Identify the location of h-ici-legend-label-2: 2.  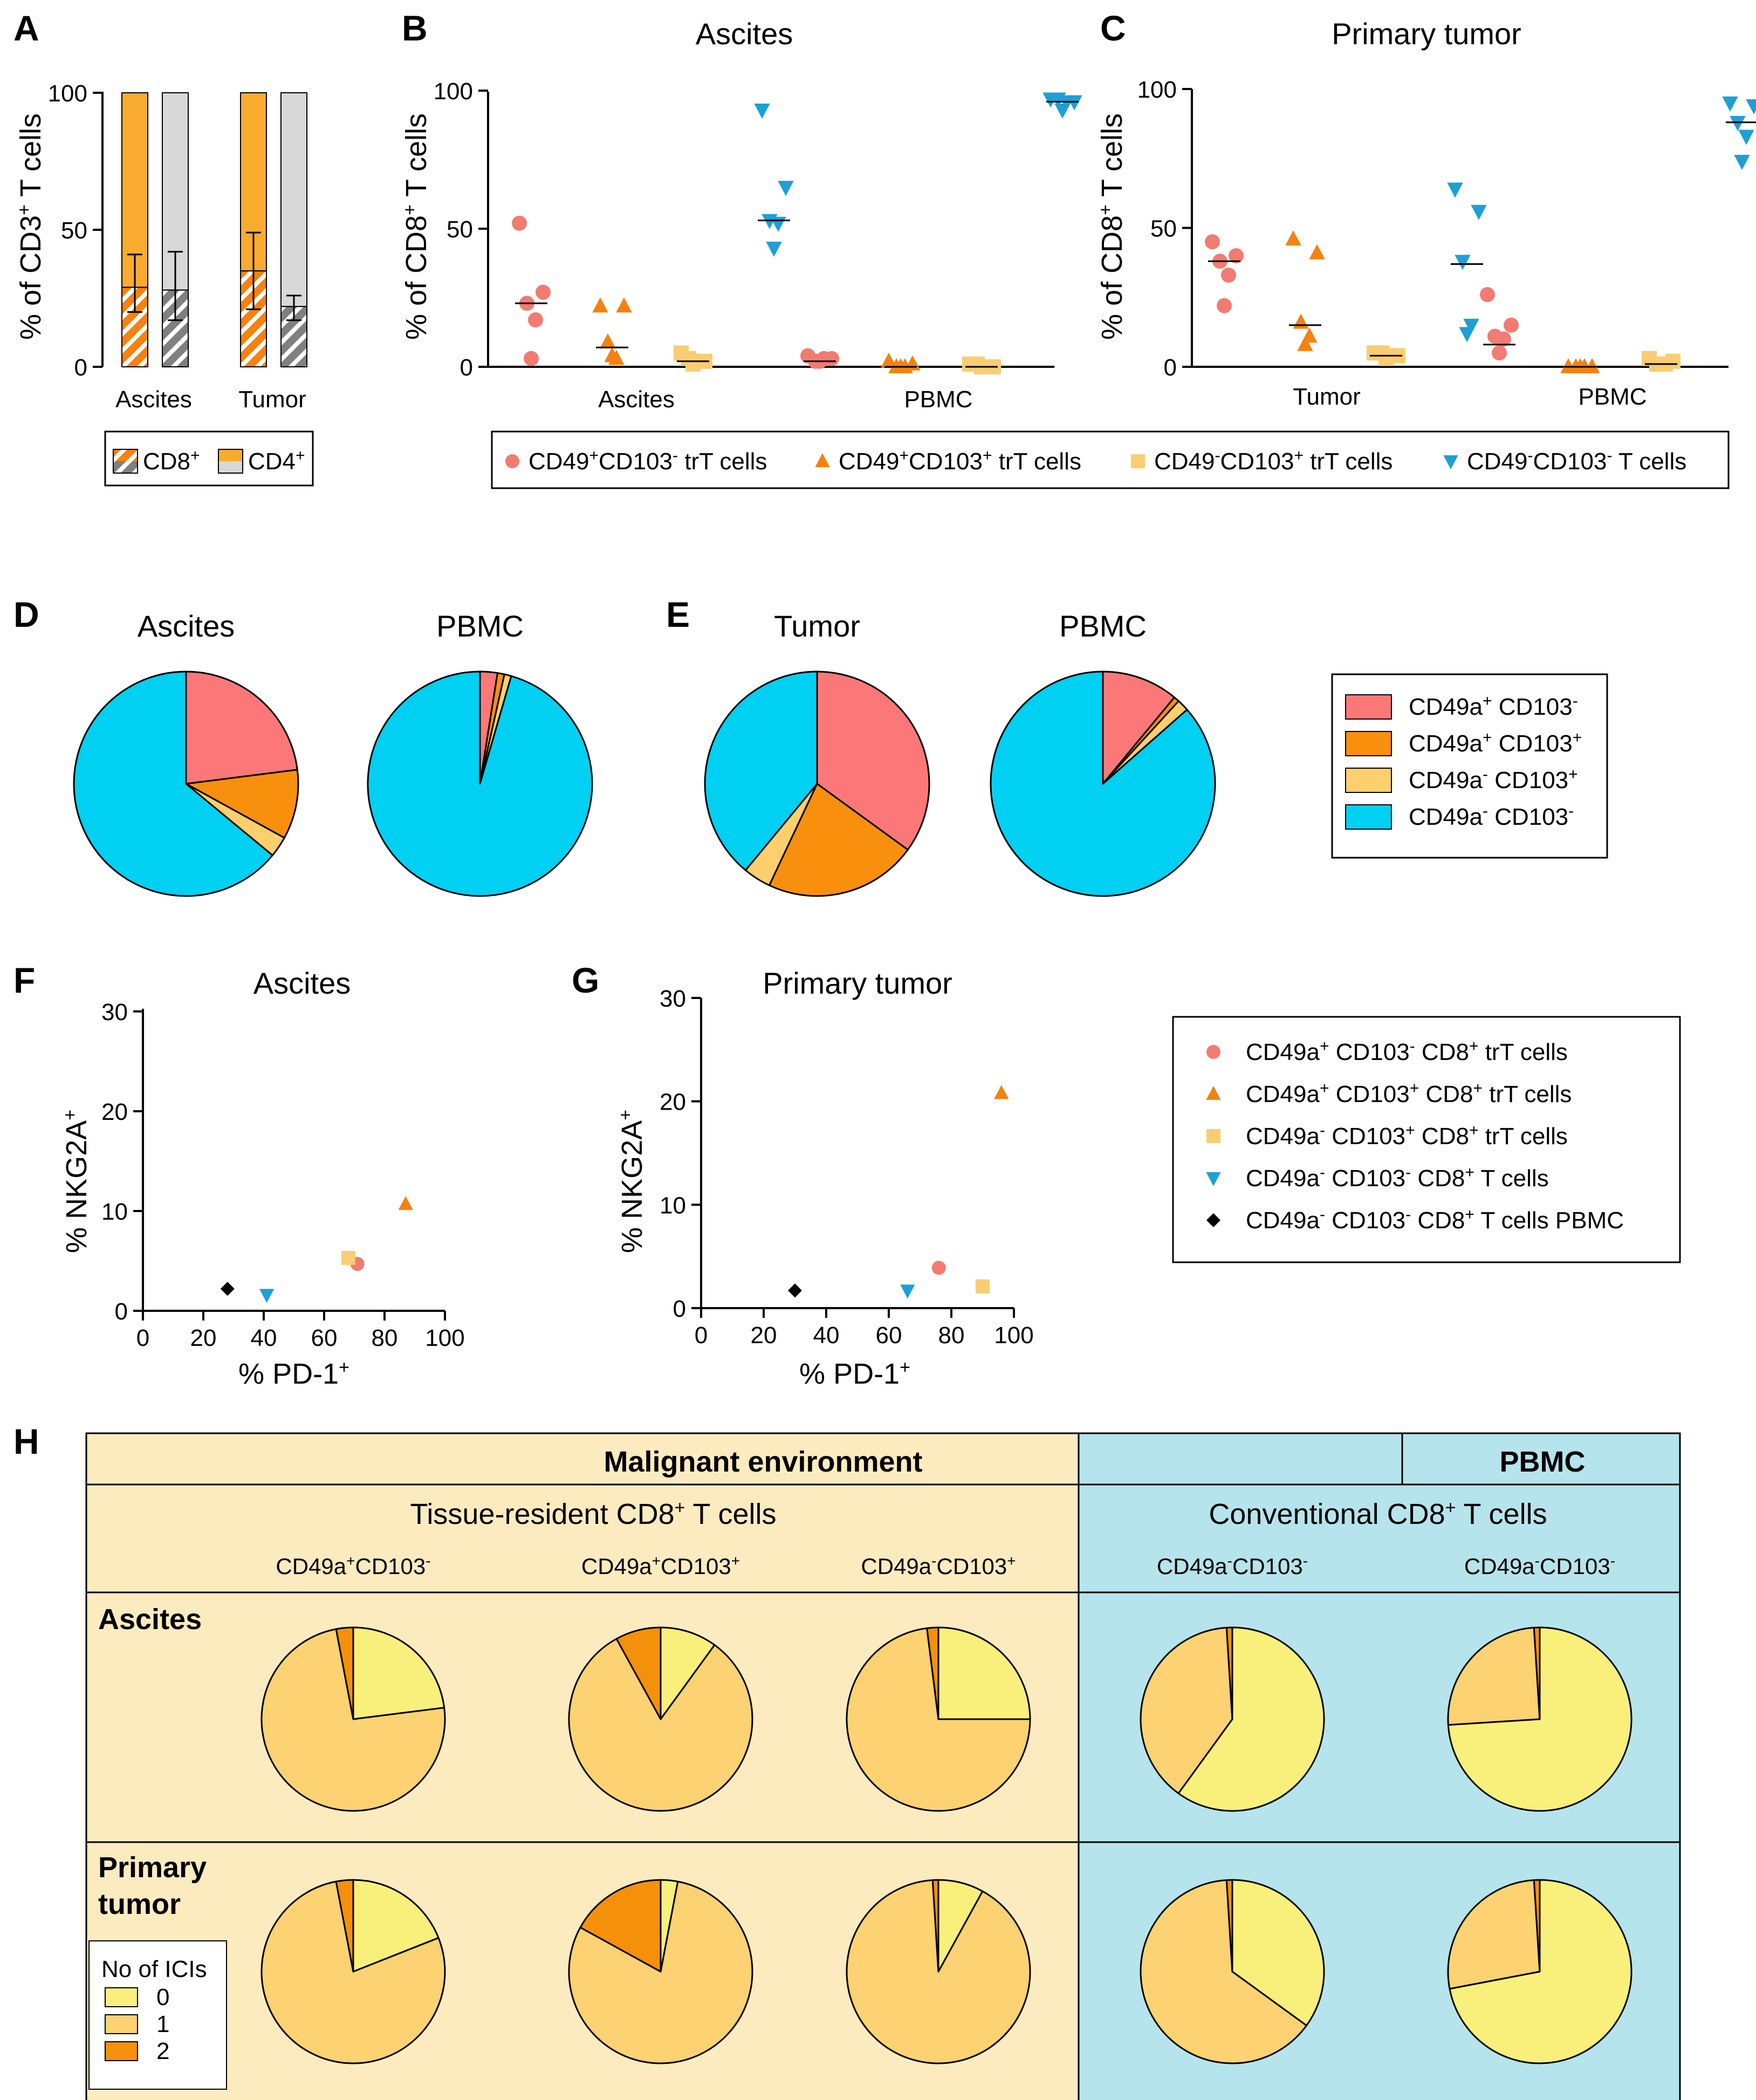
(162, 2051).